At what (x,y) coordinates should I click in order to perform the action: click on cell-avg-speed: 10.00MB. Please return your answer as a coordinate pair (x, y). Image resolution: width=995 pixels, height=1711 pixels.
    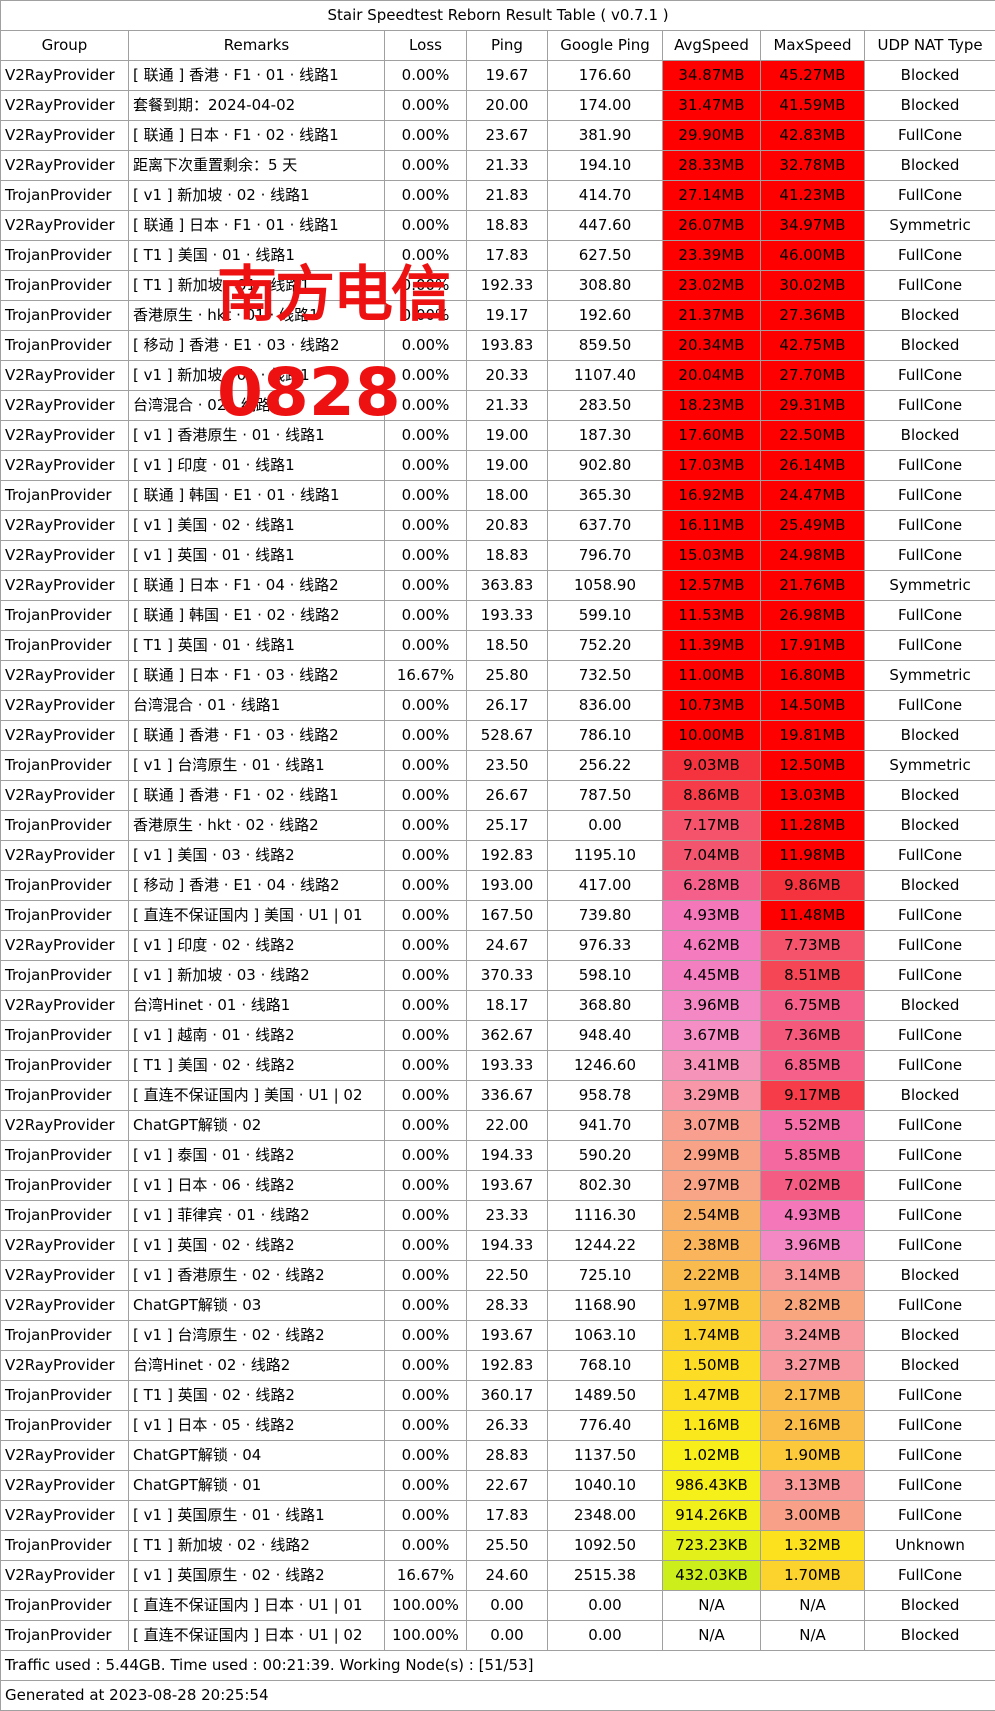
    Looking at the image, I should click on (712, 736).